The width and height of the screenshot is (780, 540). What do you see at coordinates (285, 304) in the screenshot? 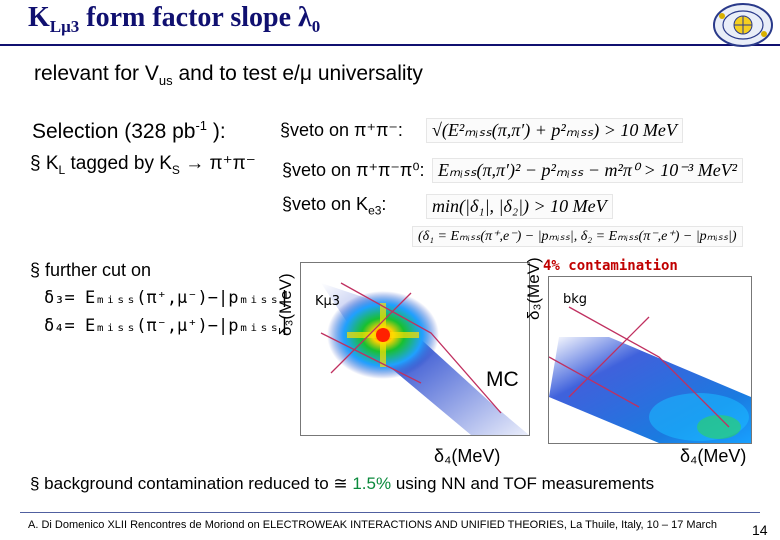
I see `left-plot-ylabel: δ₃(MeV)` at bounding box center [285, 304].